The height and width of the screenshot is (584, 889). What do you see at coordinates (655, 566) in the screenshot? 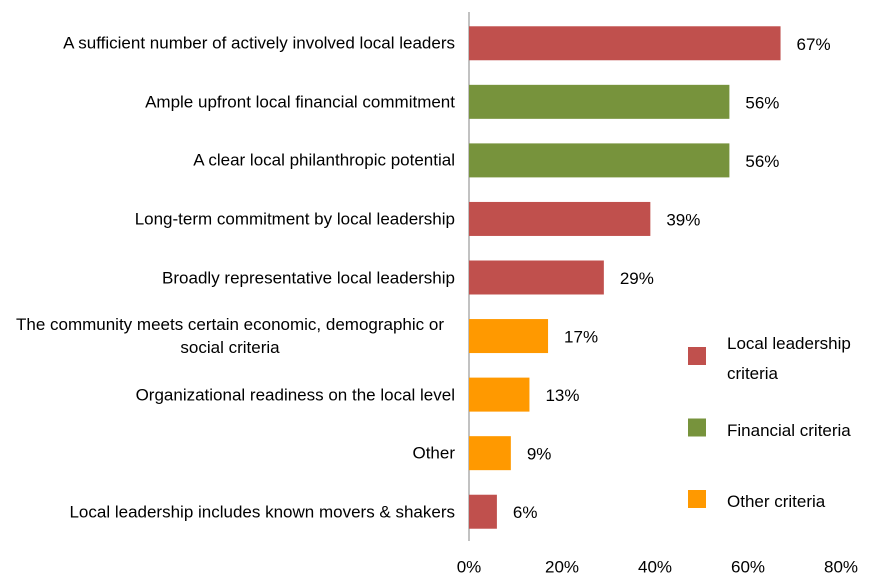
I see `x-tick-label: 40%` at bounding box center [655, 566].